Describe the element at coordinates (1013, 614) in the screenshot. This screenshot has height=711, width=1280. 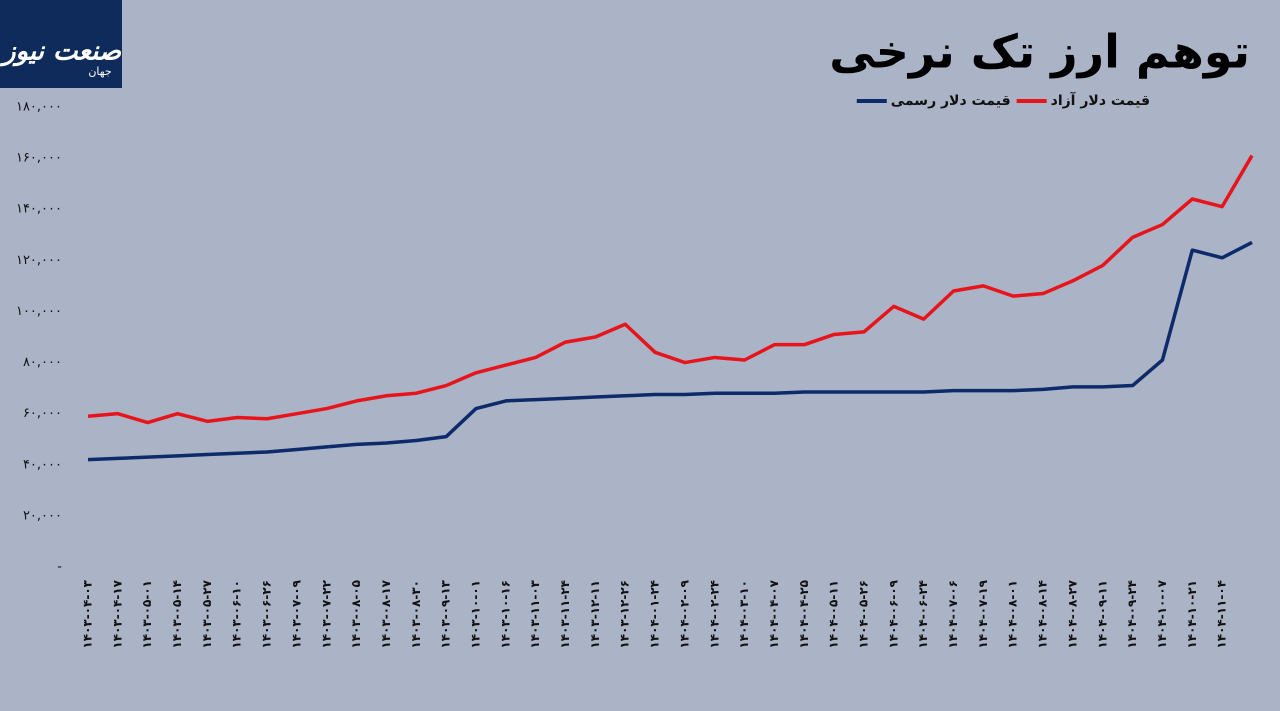
I see `x-tick-label: ۱۴۰۴-۰۸-۰۱` at that location.